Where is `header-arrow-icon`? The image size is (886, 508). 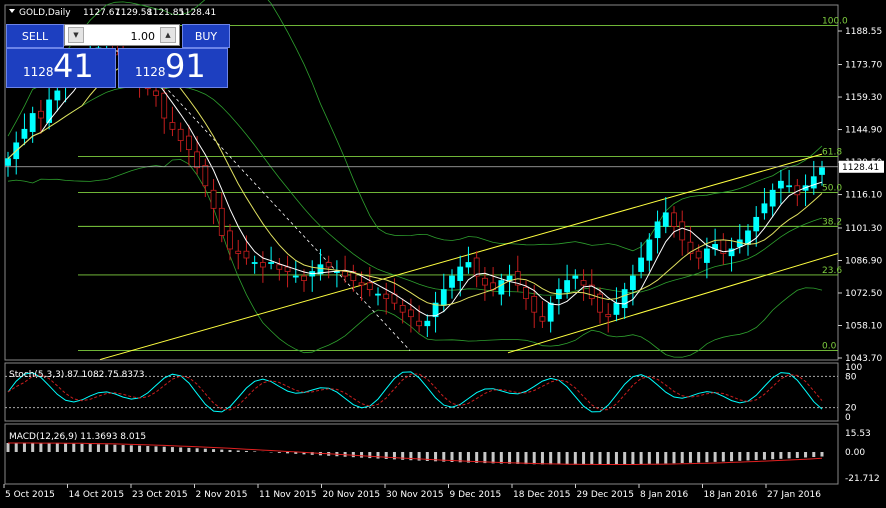 header-arrow-icon is located at coordinates (12, 11).